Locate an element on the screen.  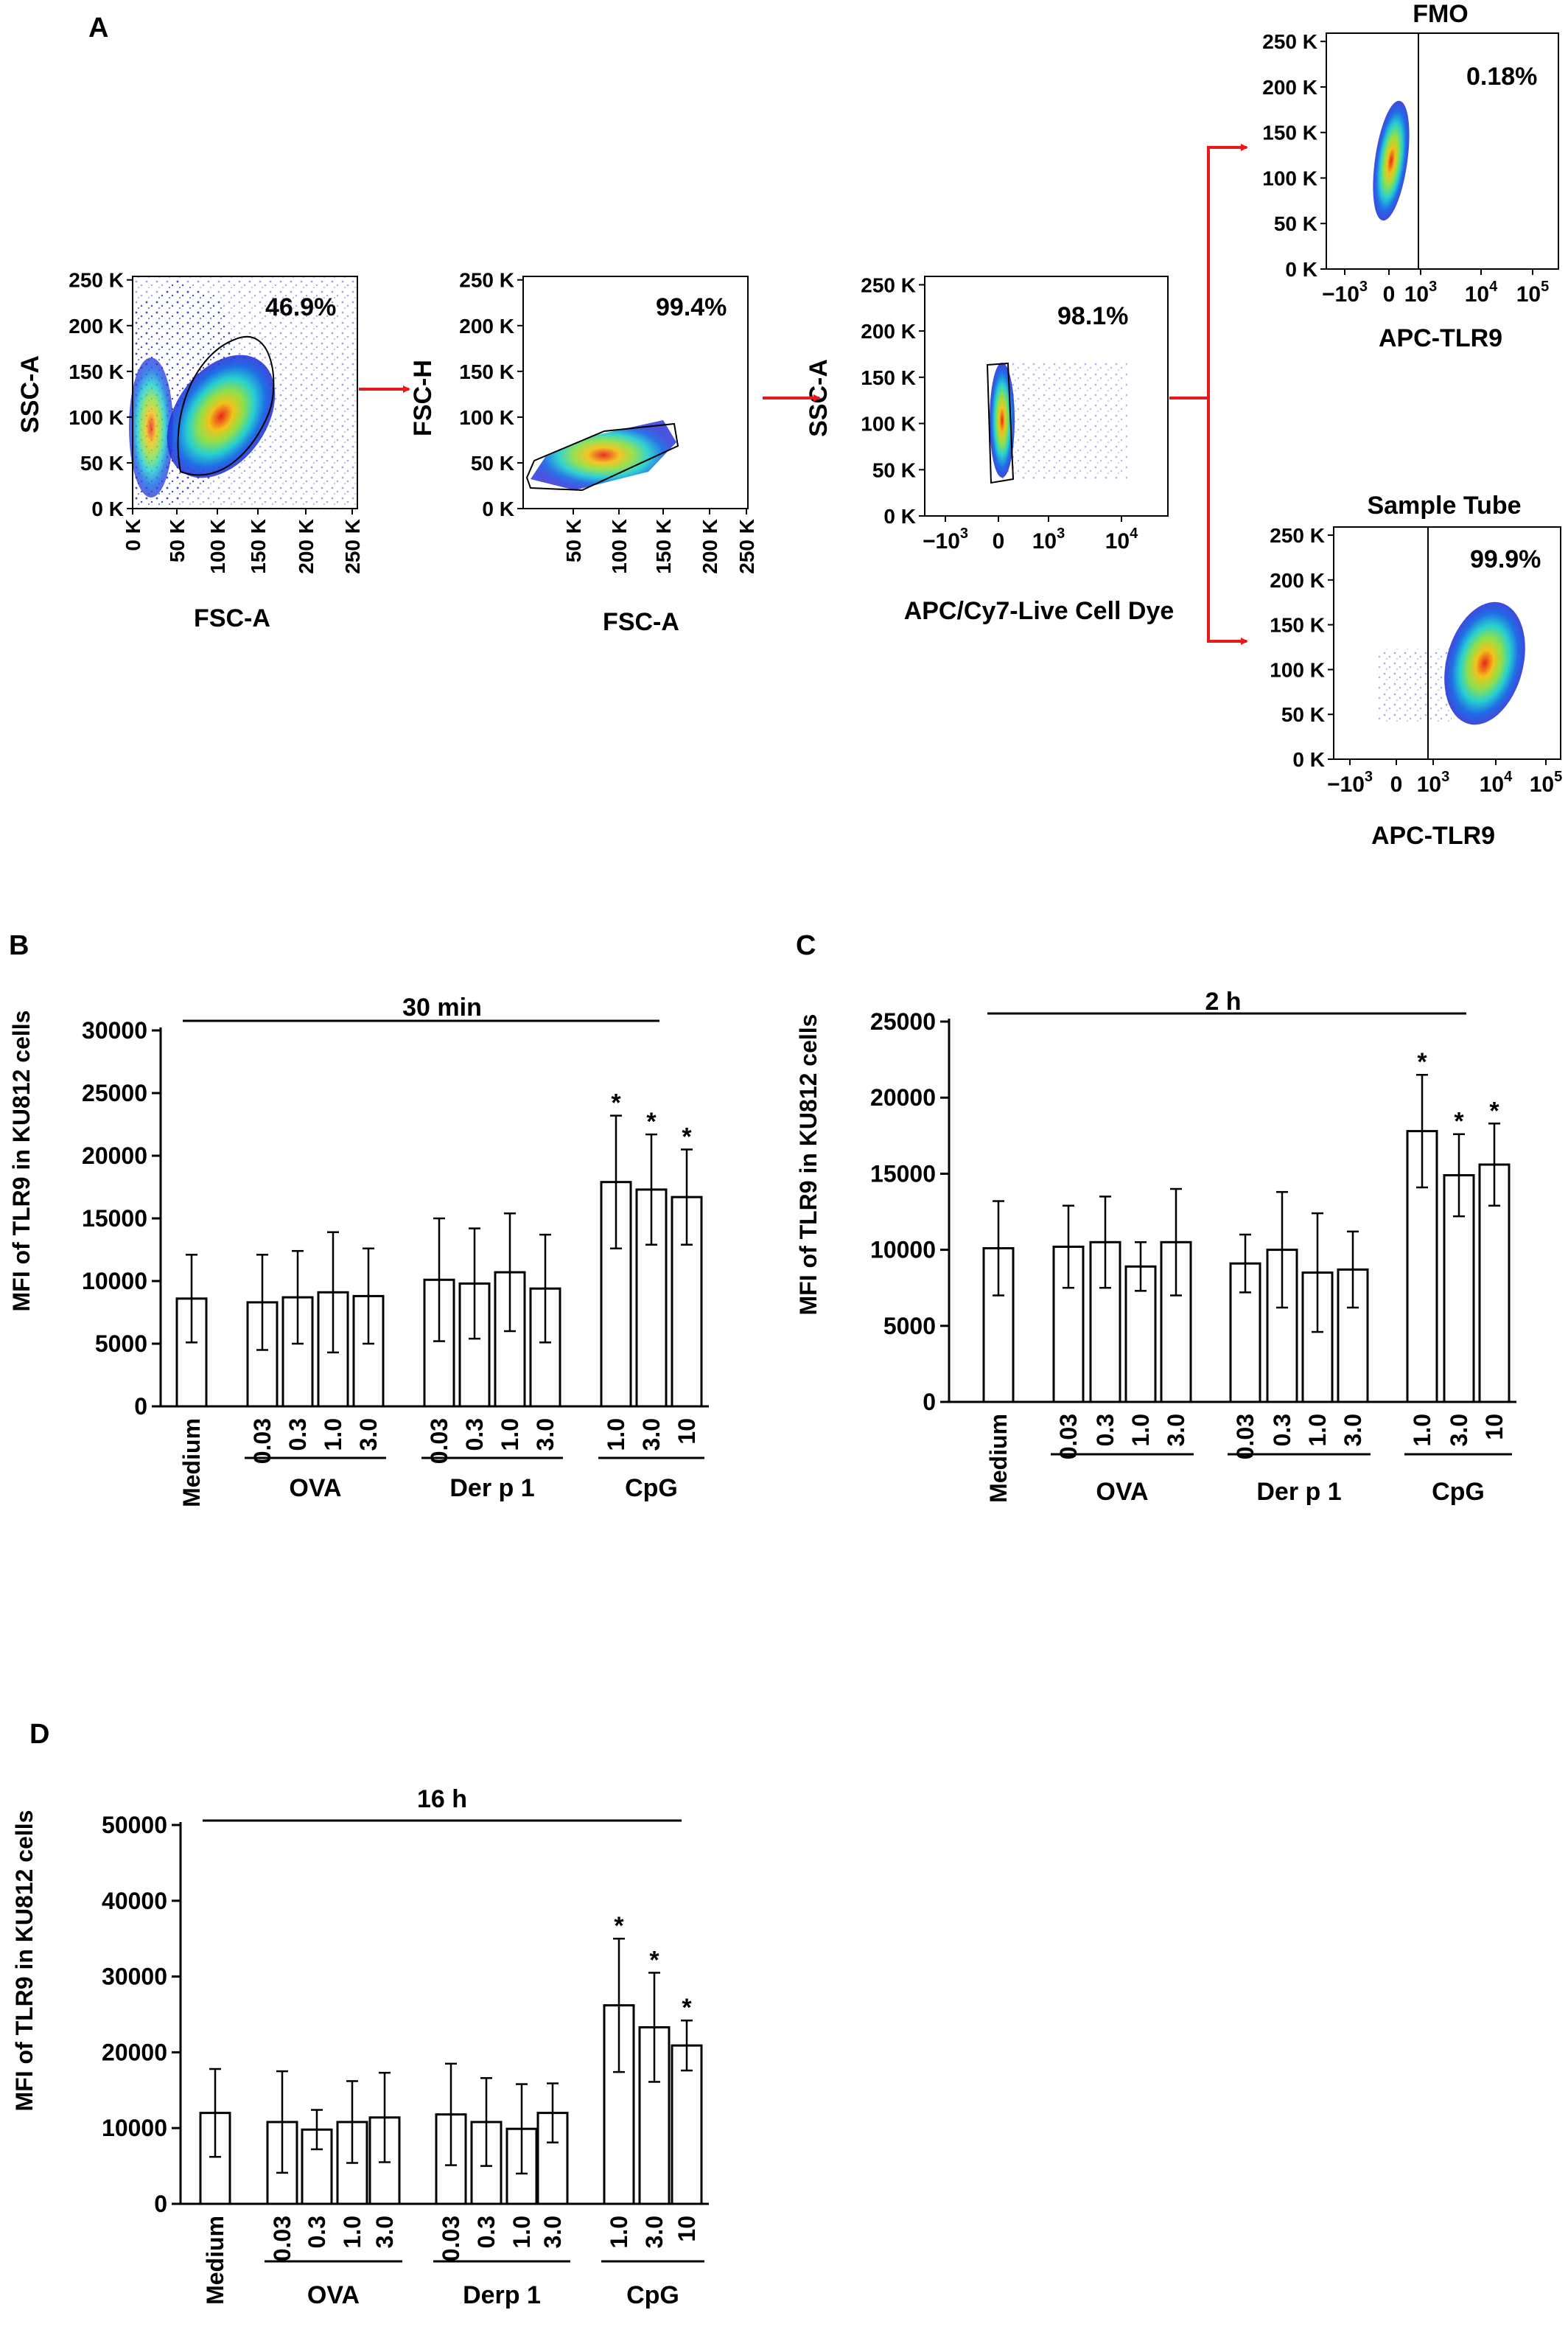
x-tick-group: 50 K 100 K 150 K 200 K 250 K is located at coordinates (660, 541).